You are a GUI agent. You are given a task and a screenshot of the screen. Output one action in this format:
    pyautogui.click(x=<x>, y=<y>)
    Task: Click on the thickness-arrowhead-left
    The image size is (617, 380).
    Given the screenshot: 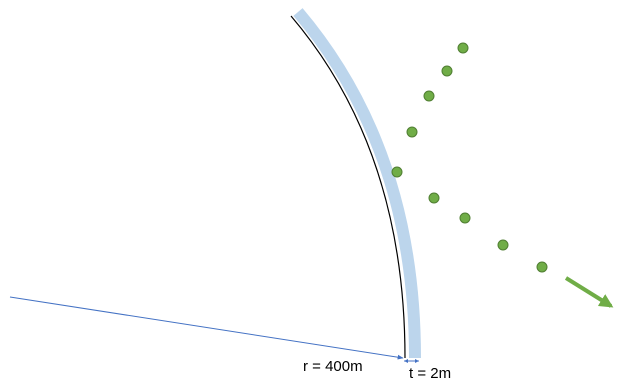 What is the action you would take?
    pyautogui.click(x=406, y=361)
    